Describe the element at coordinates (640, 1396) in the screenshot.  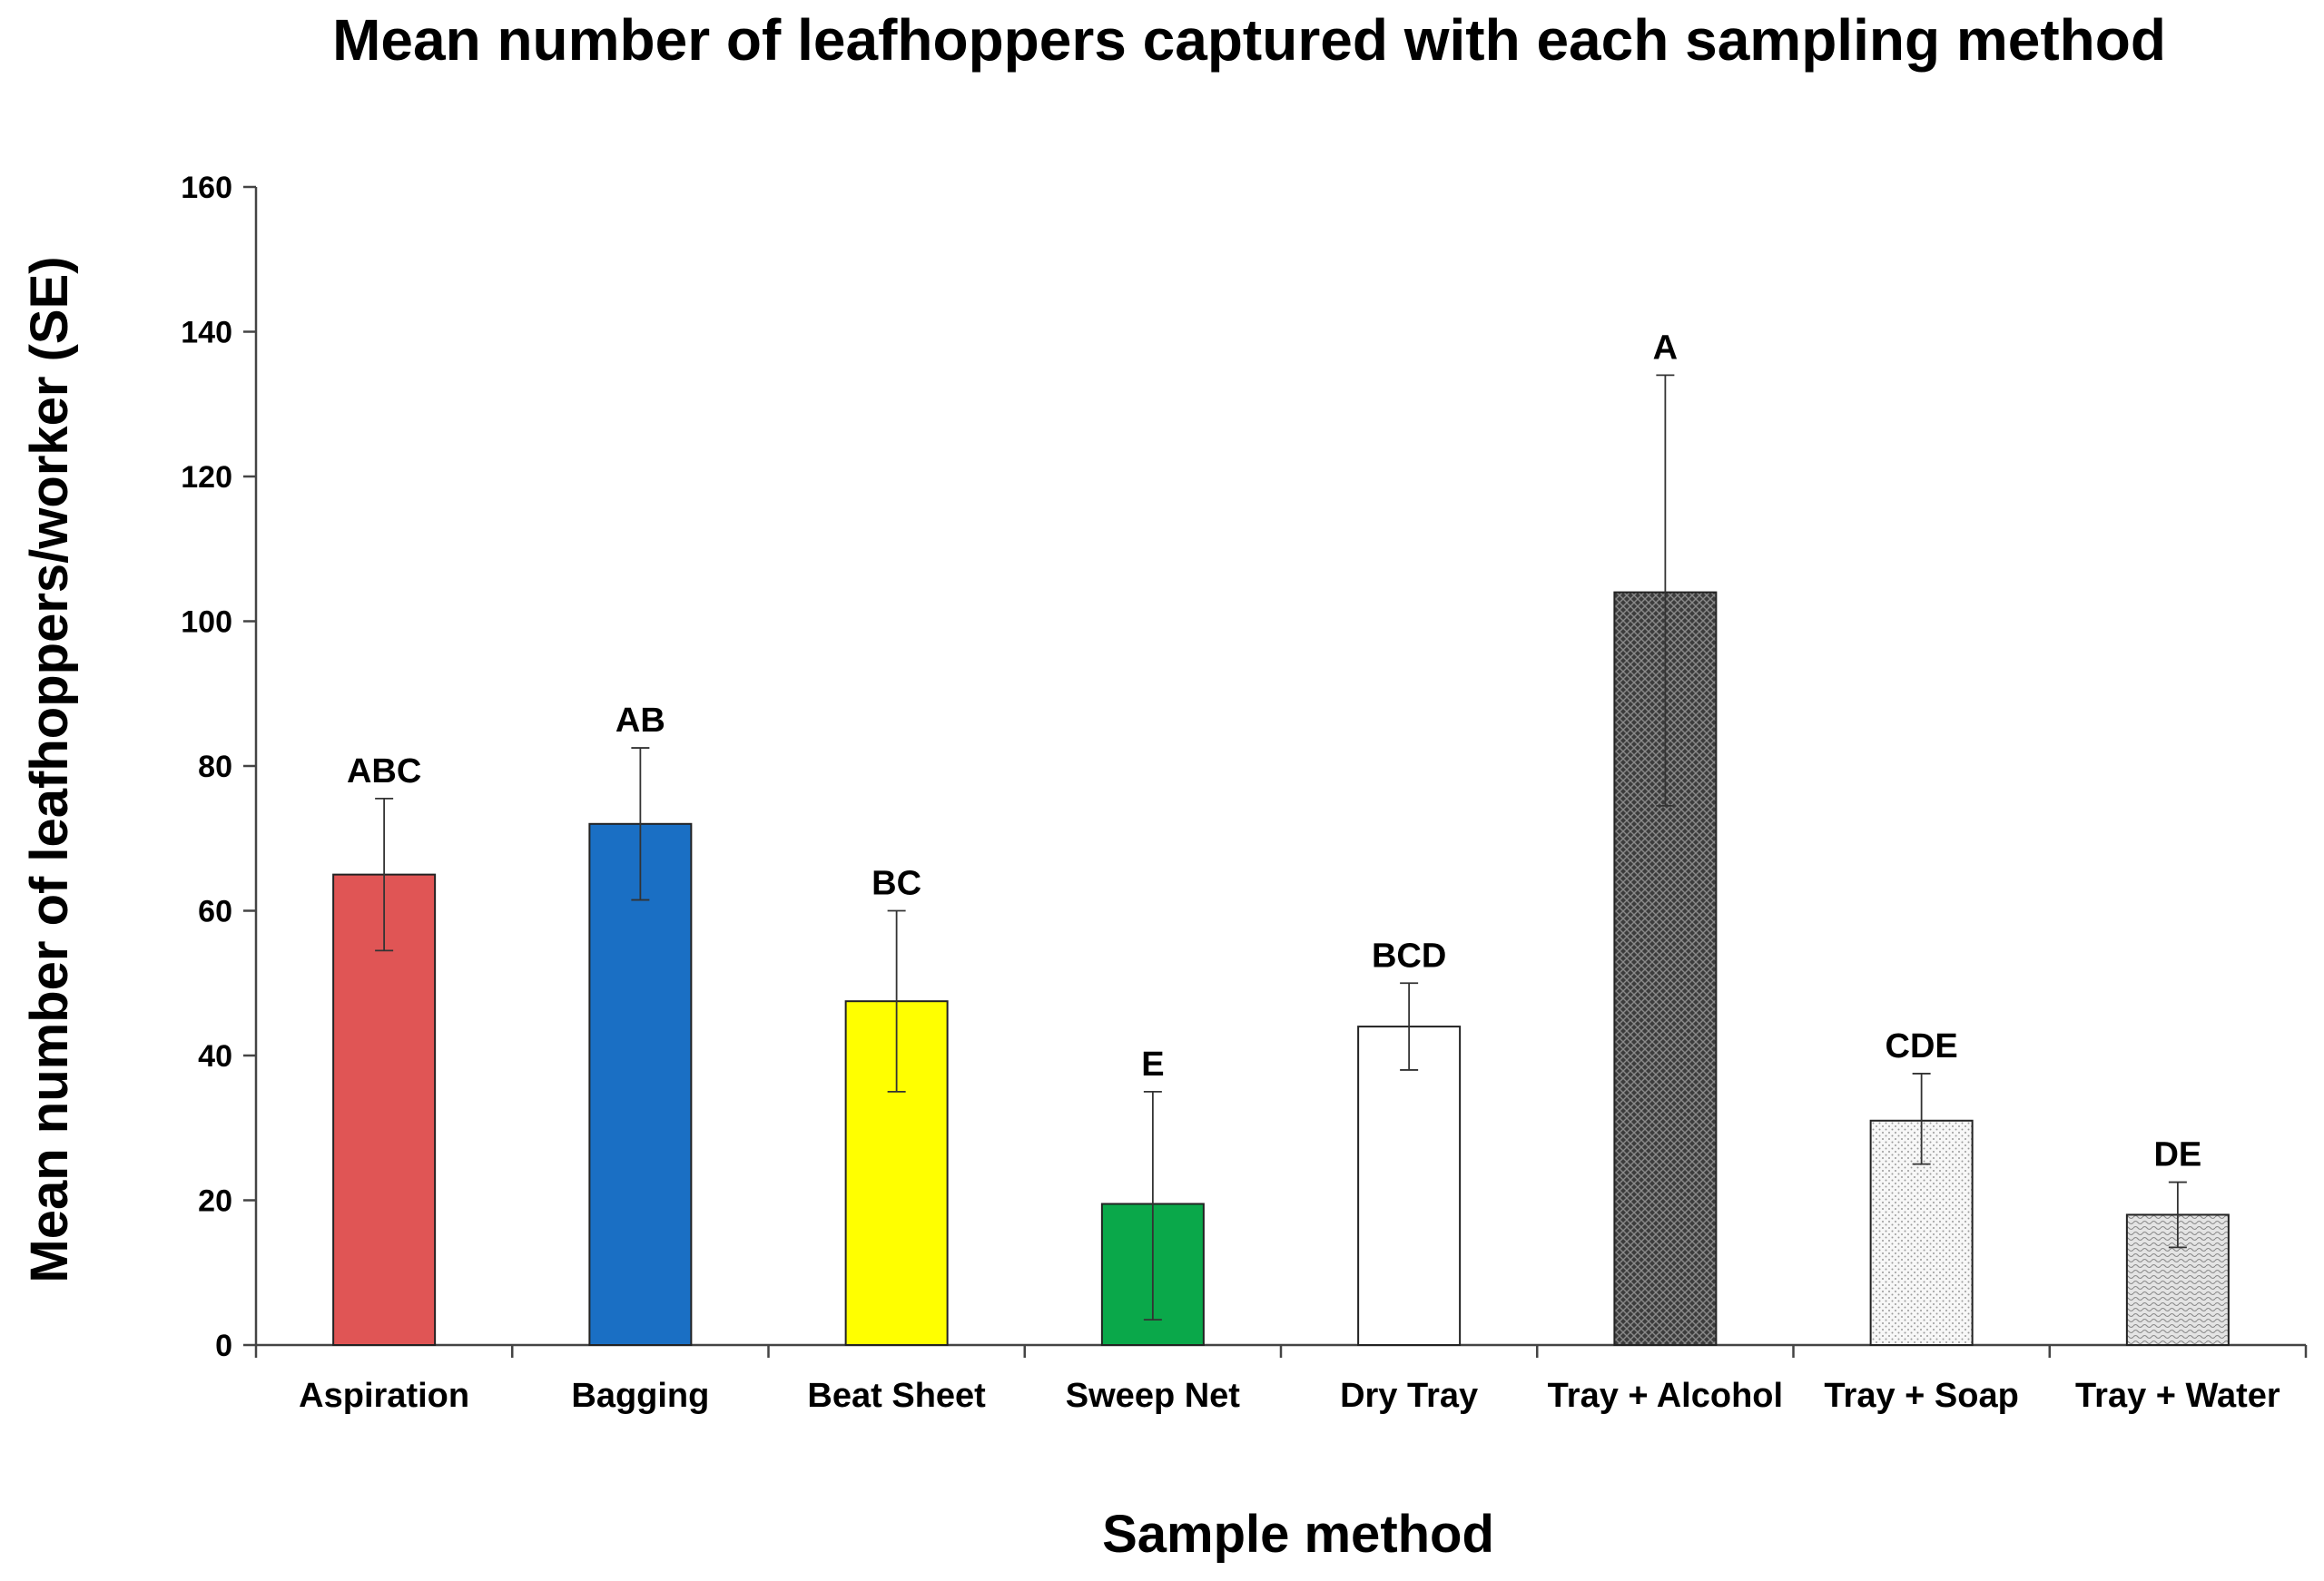
I see `x-tick-label: Bagging` at that location.